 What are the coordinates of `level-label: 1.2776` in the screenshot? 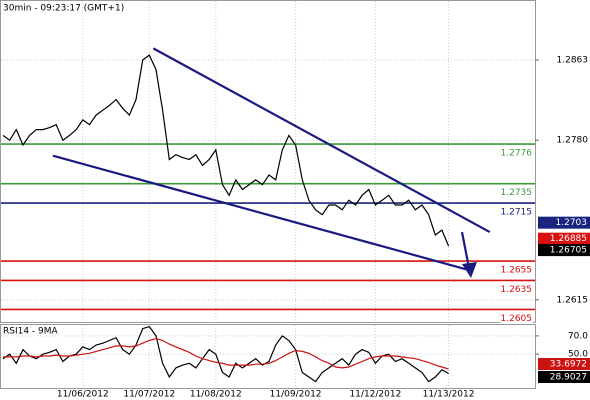 It's located at (517, 154).